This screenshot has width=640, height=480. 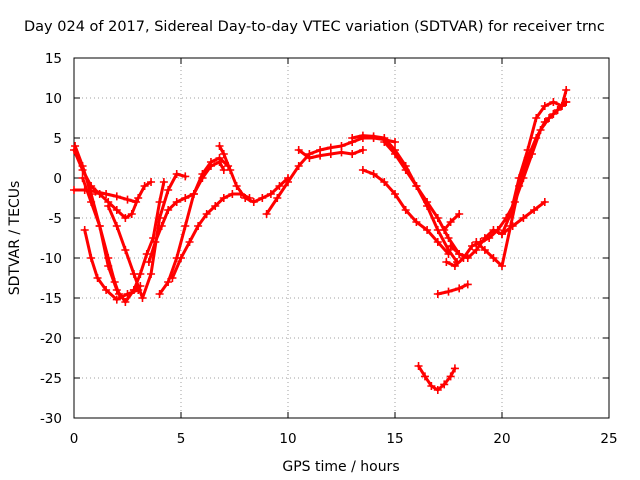 What do you see at coordinates (394, 439) in the screenshot?
I see `x-tick-label: 15` at bounding box center [394, 439].